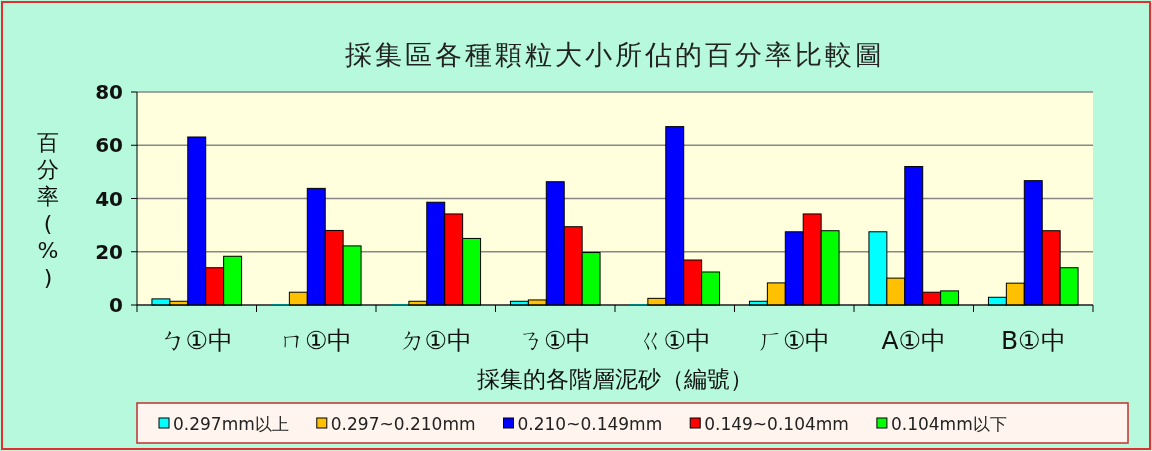  I want to click on y-axis-title: 百分率(%), so click(48, 210).